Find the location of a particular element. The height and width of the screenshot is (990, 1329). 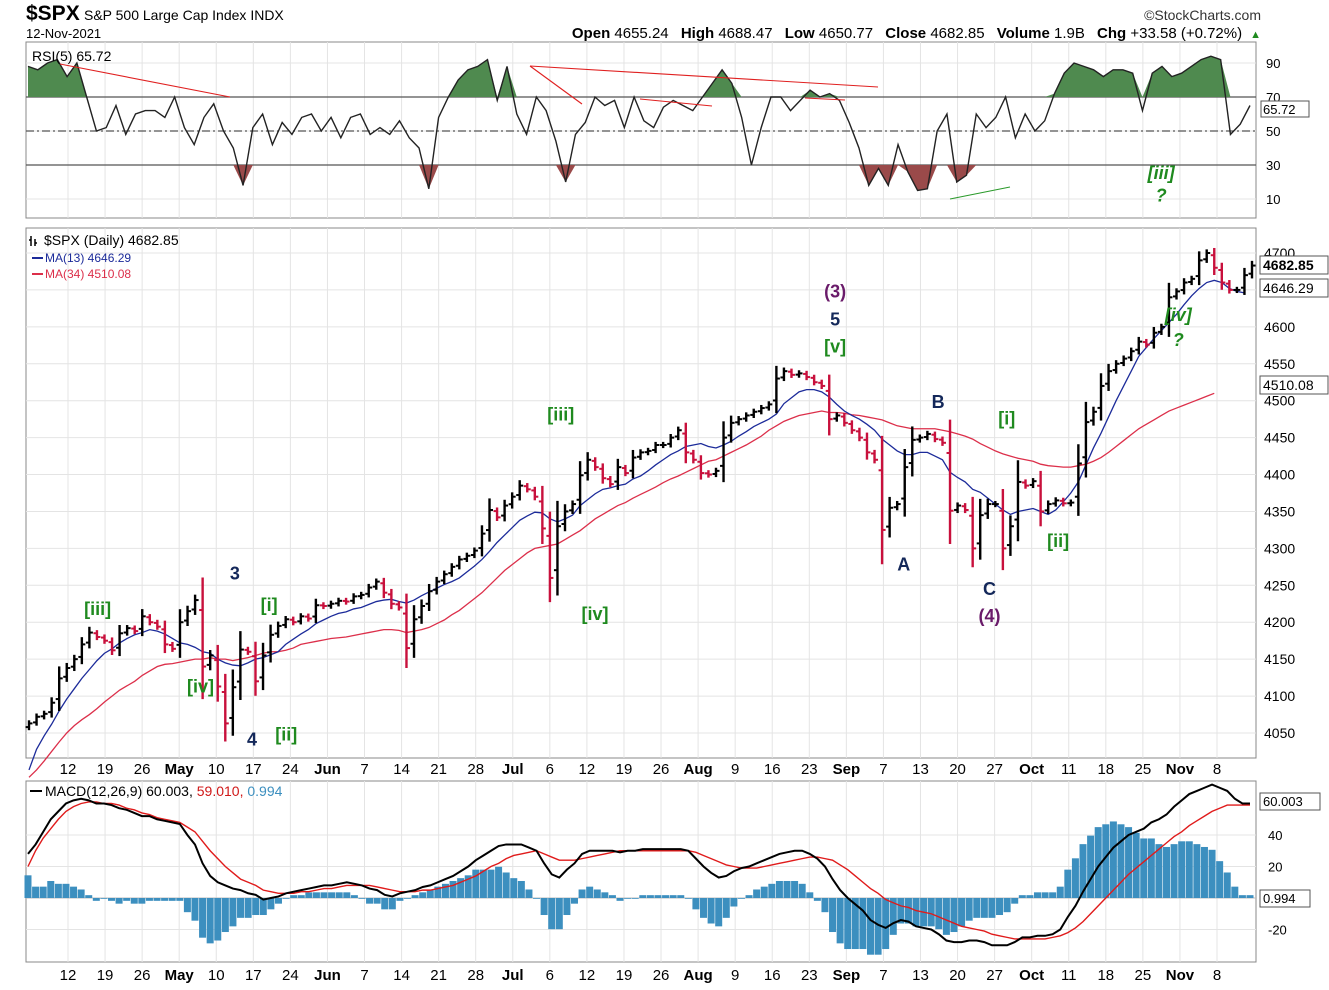

volume-label: Volume is located at coordinates (1023, 33).